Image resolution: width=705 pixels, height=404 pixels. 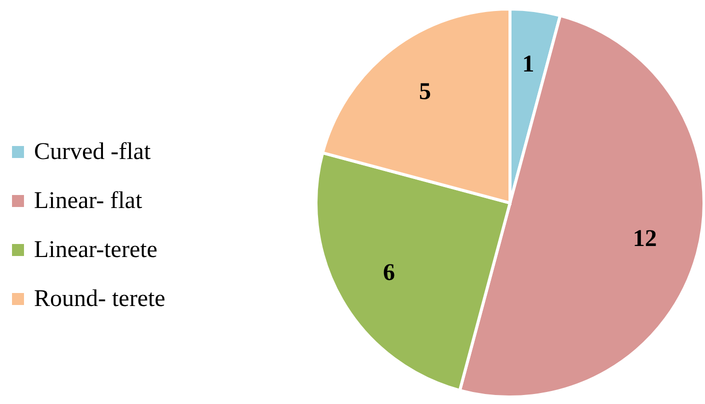 I want to click on legend-label: Curved -flat, so click(x=92, y=152).